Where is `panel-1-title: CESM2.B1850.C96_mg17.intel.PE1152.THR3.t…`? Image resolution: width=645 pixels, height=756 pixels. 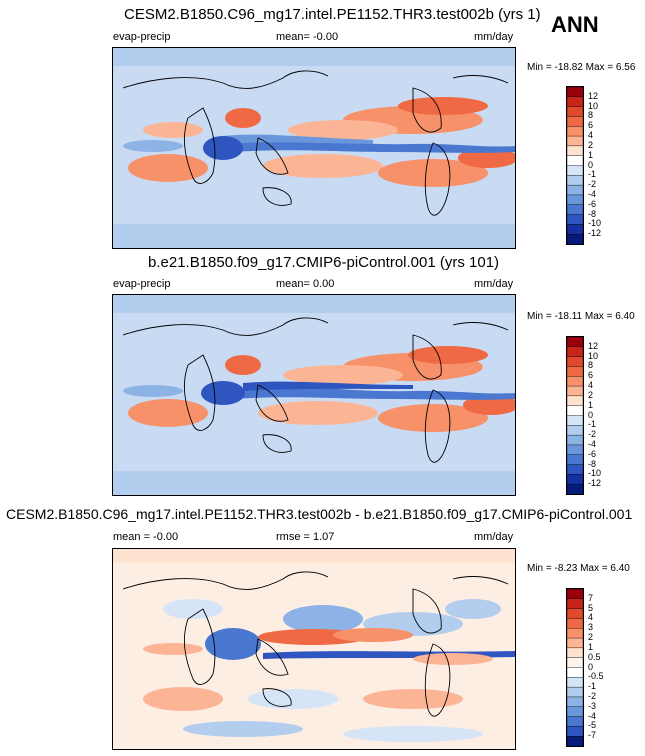 panel-1-title: CESM2.B1850.C96_mg17.intel.PE1152.THR3.t… is located at coordinates (332, 14).